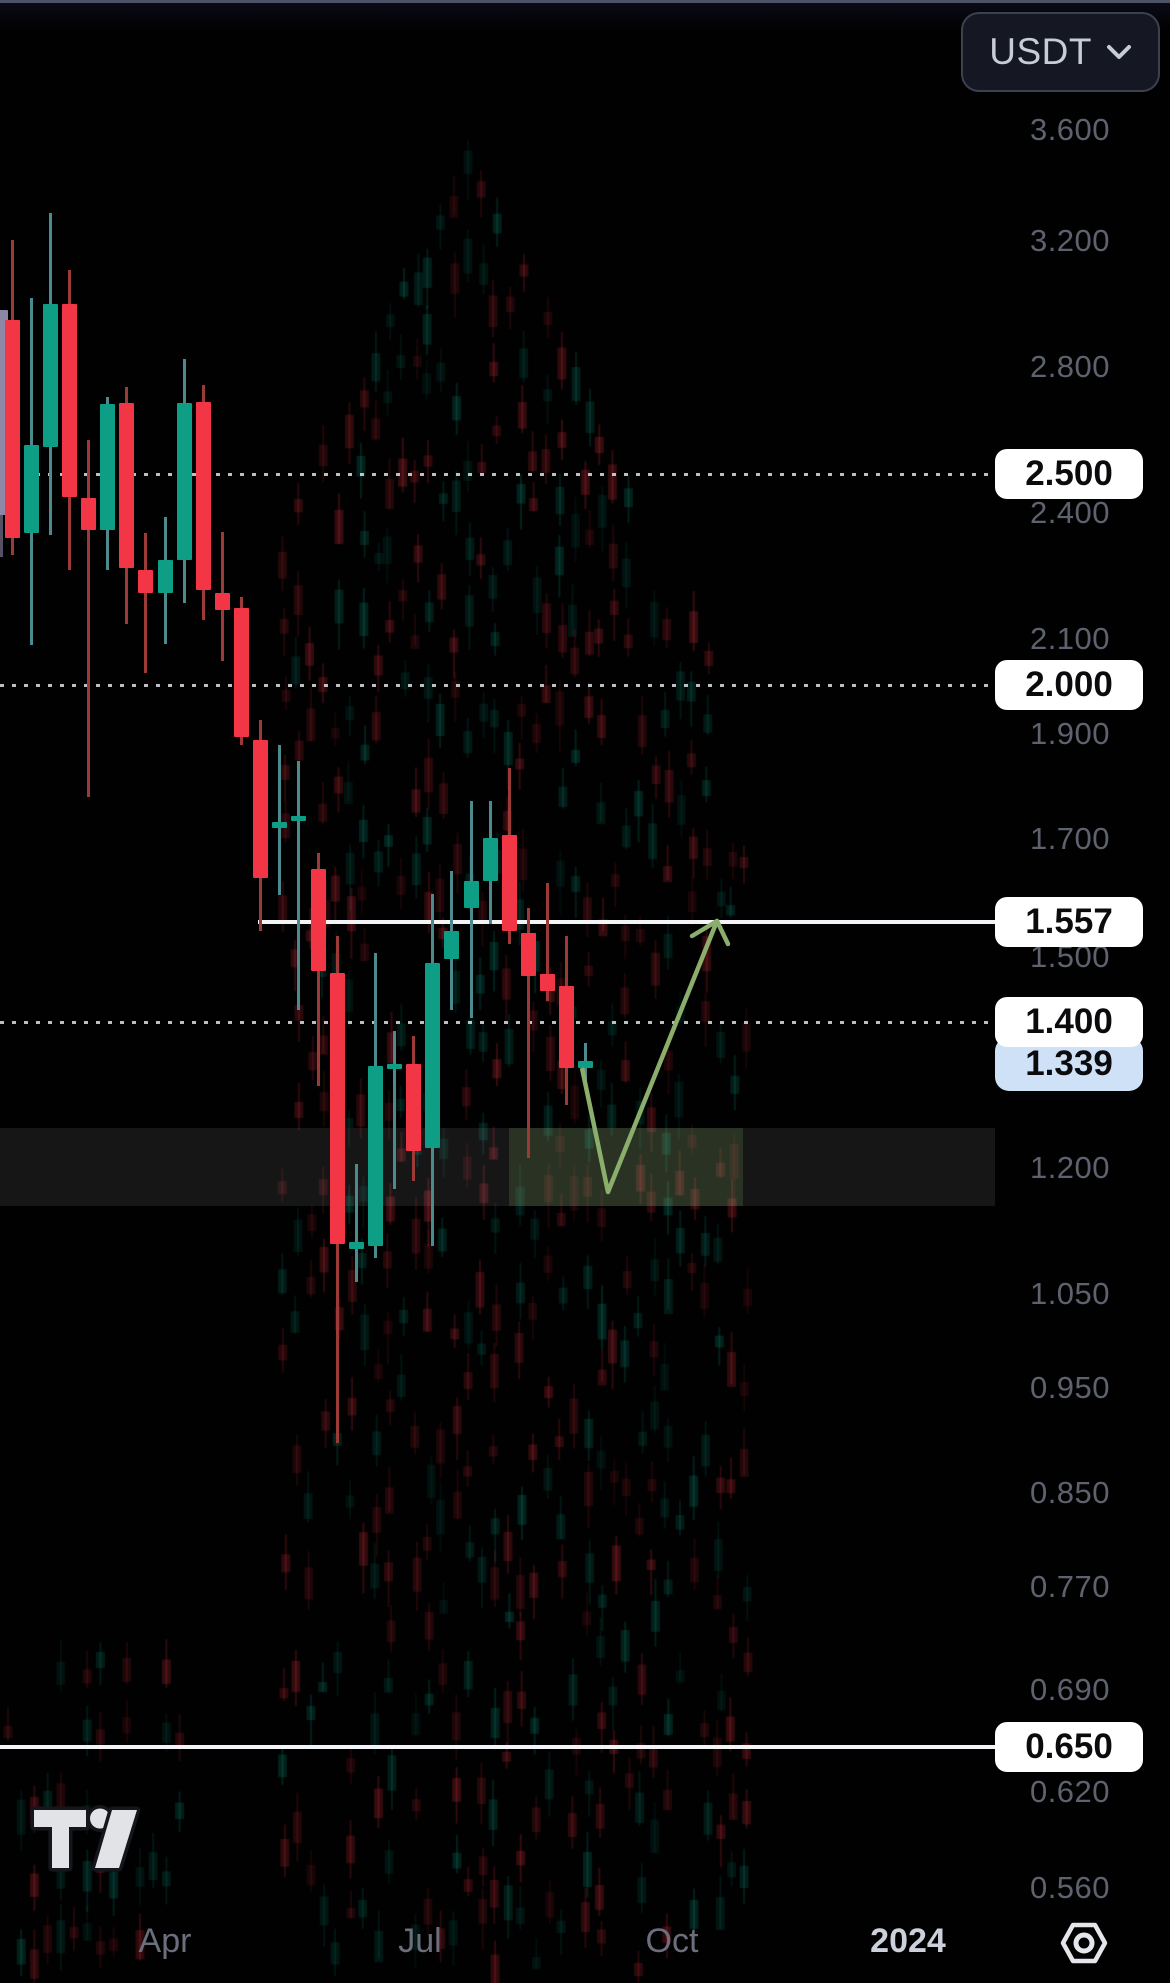 The image size is (1170, 1983). What do you see at coordinates (1, 536) in the screenshot?
I see `candle-edge-wick` at bounding box center [1, 536].